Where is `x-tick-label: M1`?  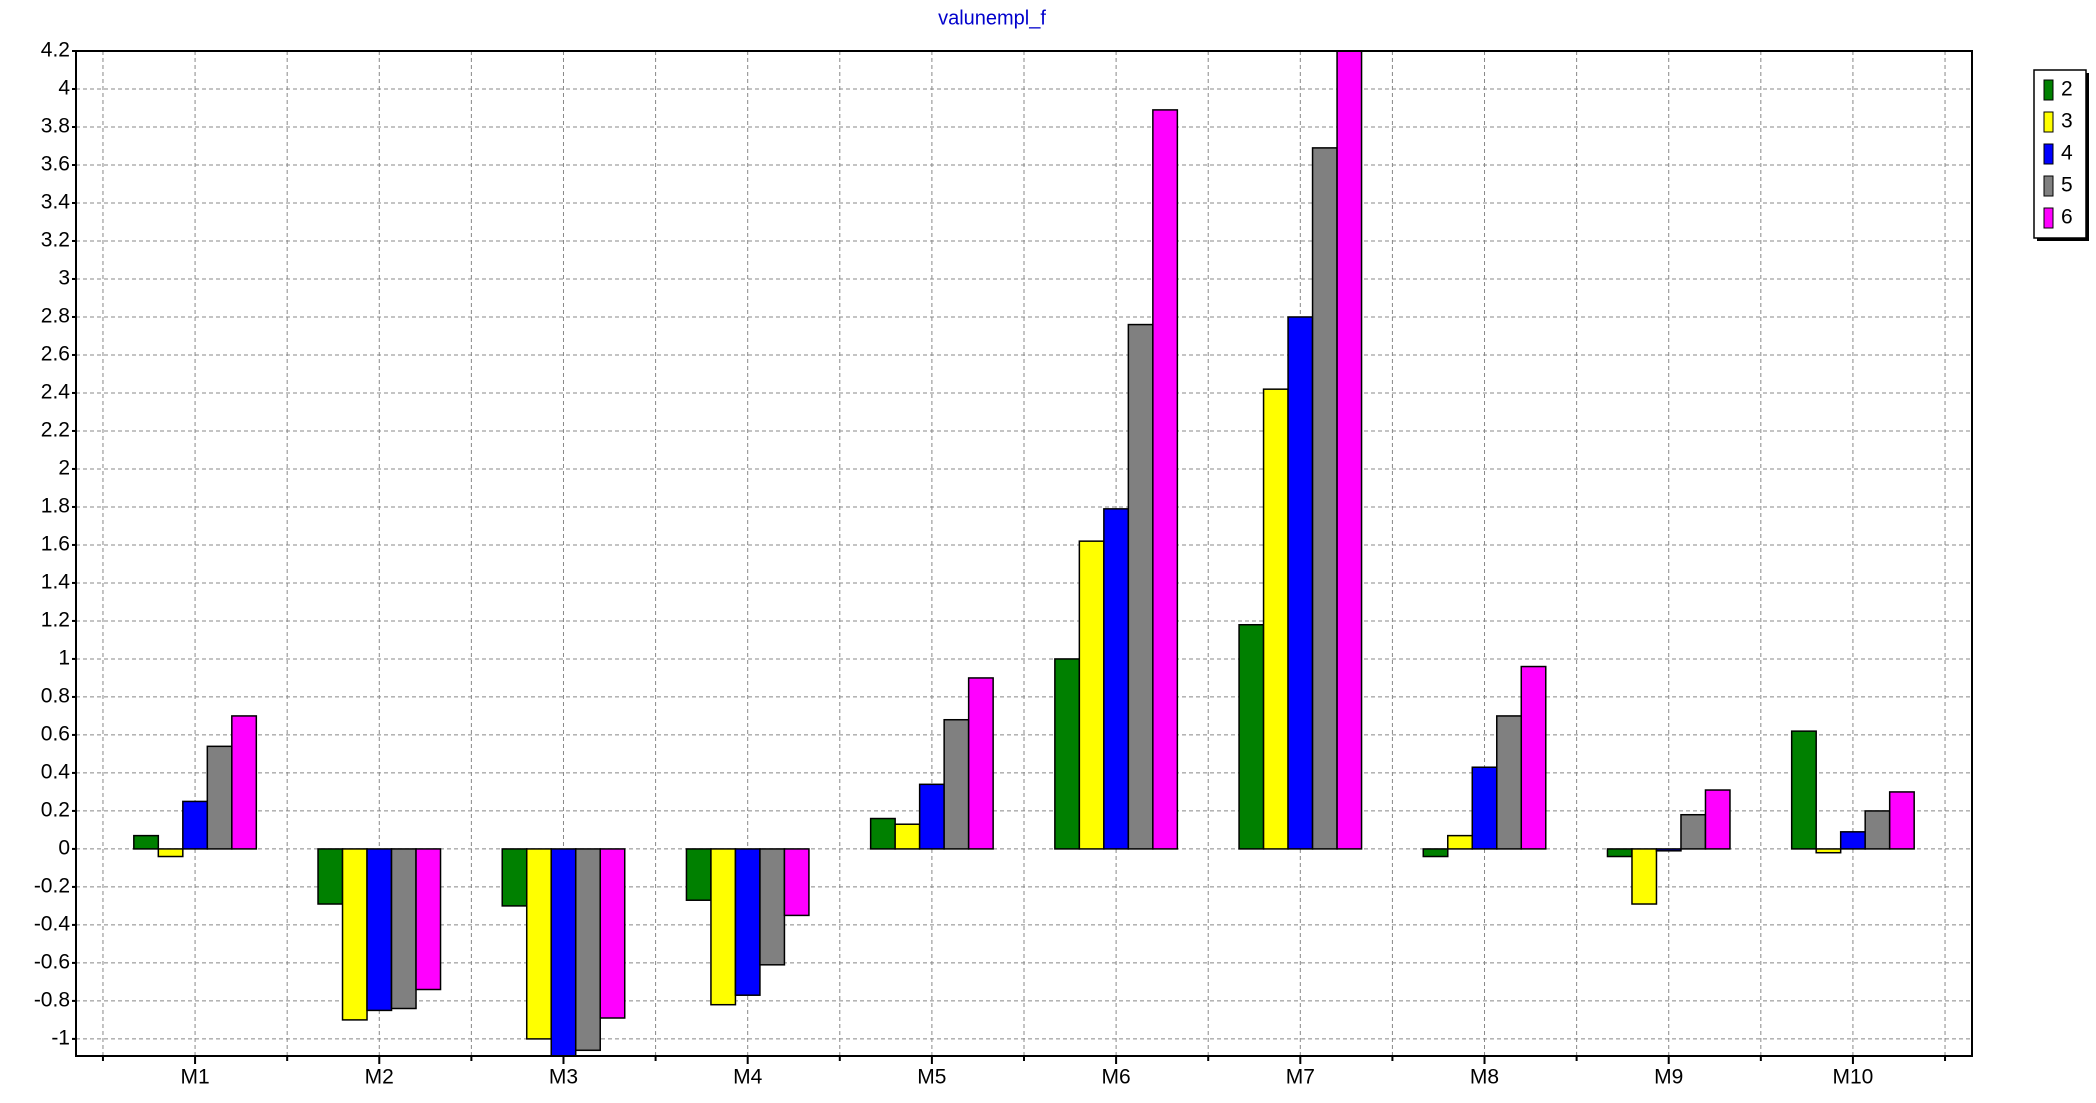
x-tick-label: M1 is located at coordinates (194, 1077).